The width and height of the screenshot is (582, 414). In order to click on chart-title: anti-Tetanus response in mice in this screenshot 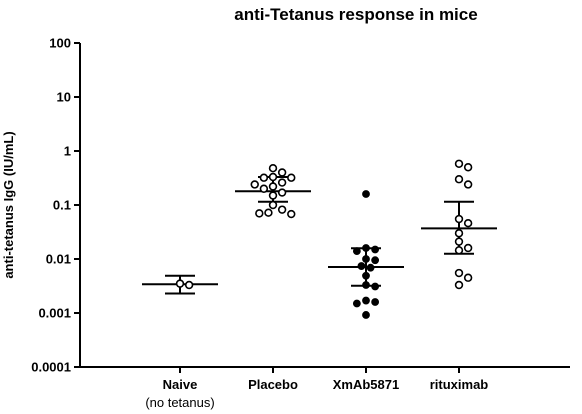, I will do `click(355, 14)`.